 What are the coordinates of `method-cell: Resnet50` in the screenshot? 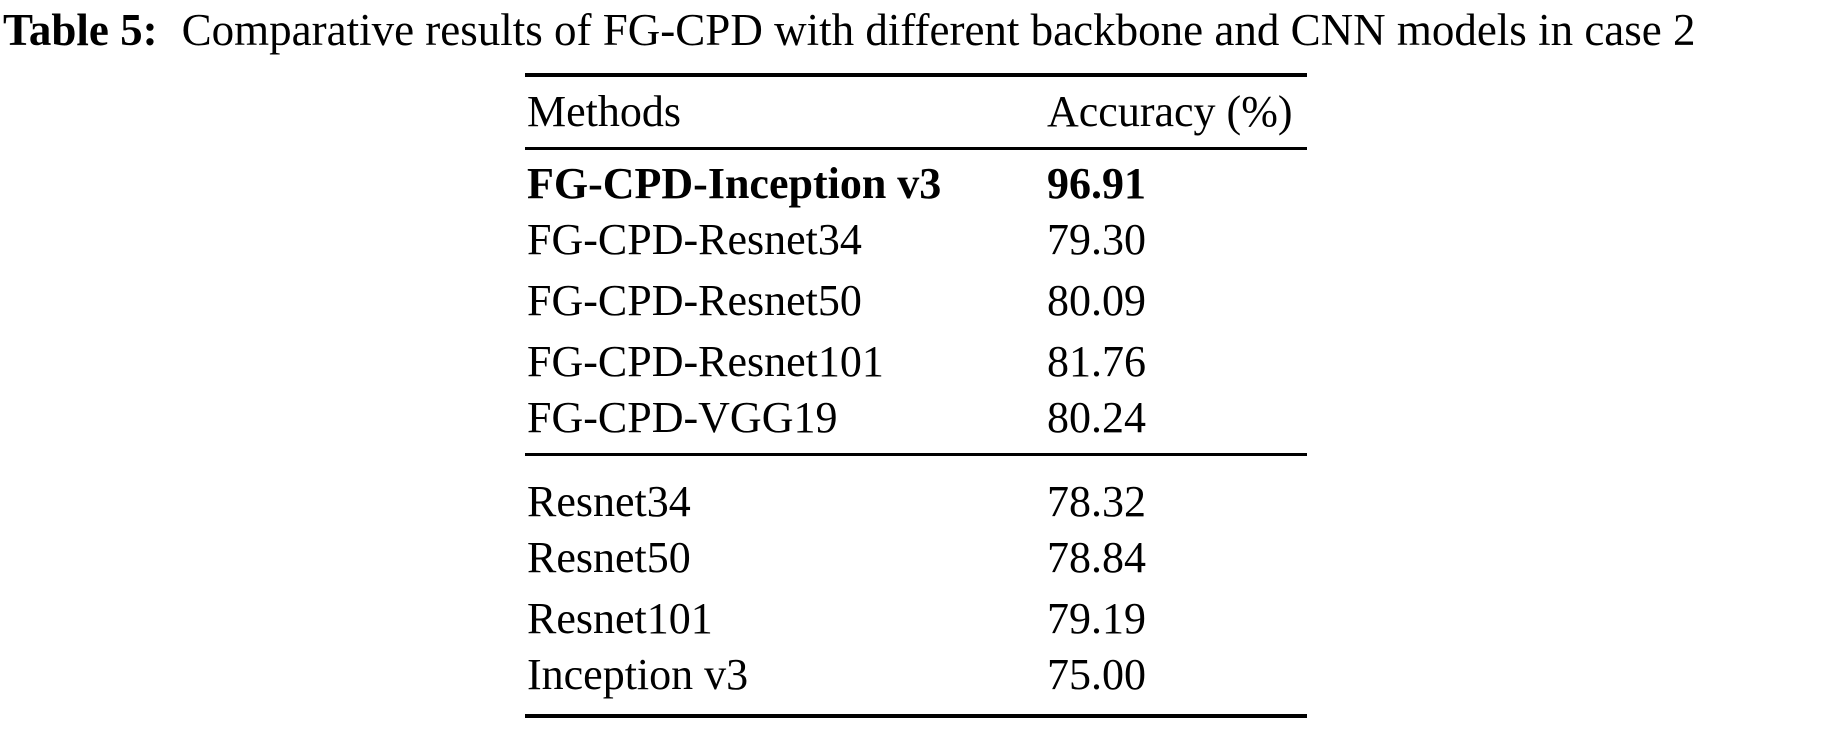 It's located at (609, 557).